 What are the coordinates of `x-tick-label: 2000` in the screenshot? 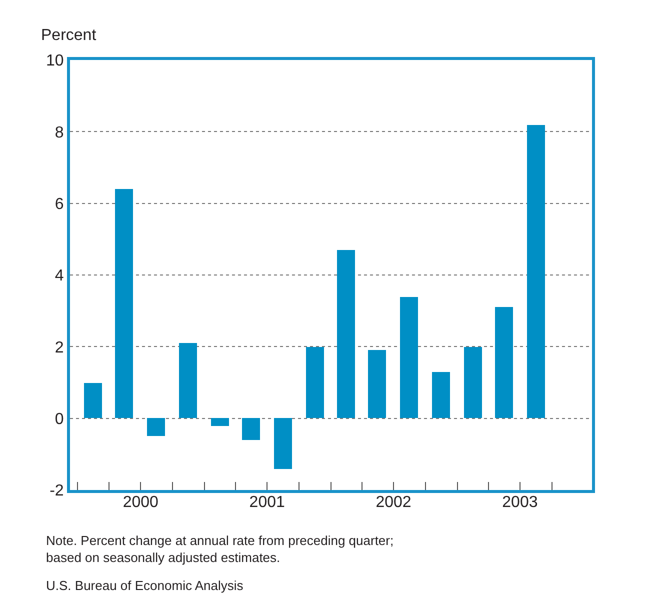 It's located at (140, 502).